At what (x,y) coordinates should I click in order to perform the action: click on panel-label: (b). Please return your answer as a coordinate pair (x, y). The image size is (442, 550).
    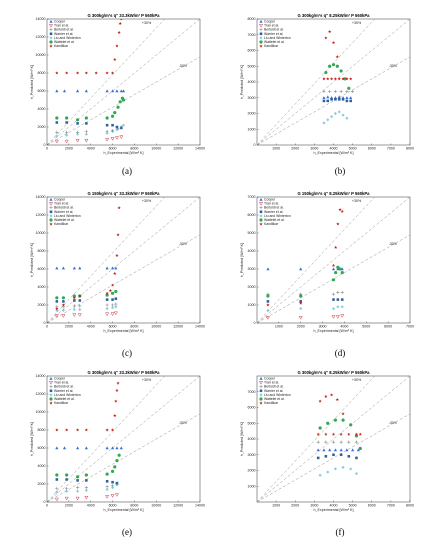
    Looking at the image, I should click on (340, 171).